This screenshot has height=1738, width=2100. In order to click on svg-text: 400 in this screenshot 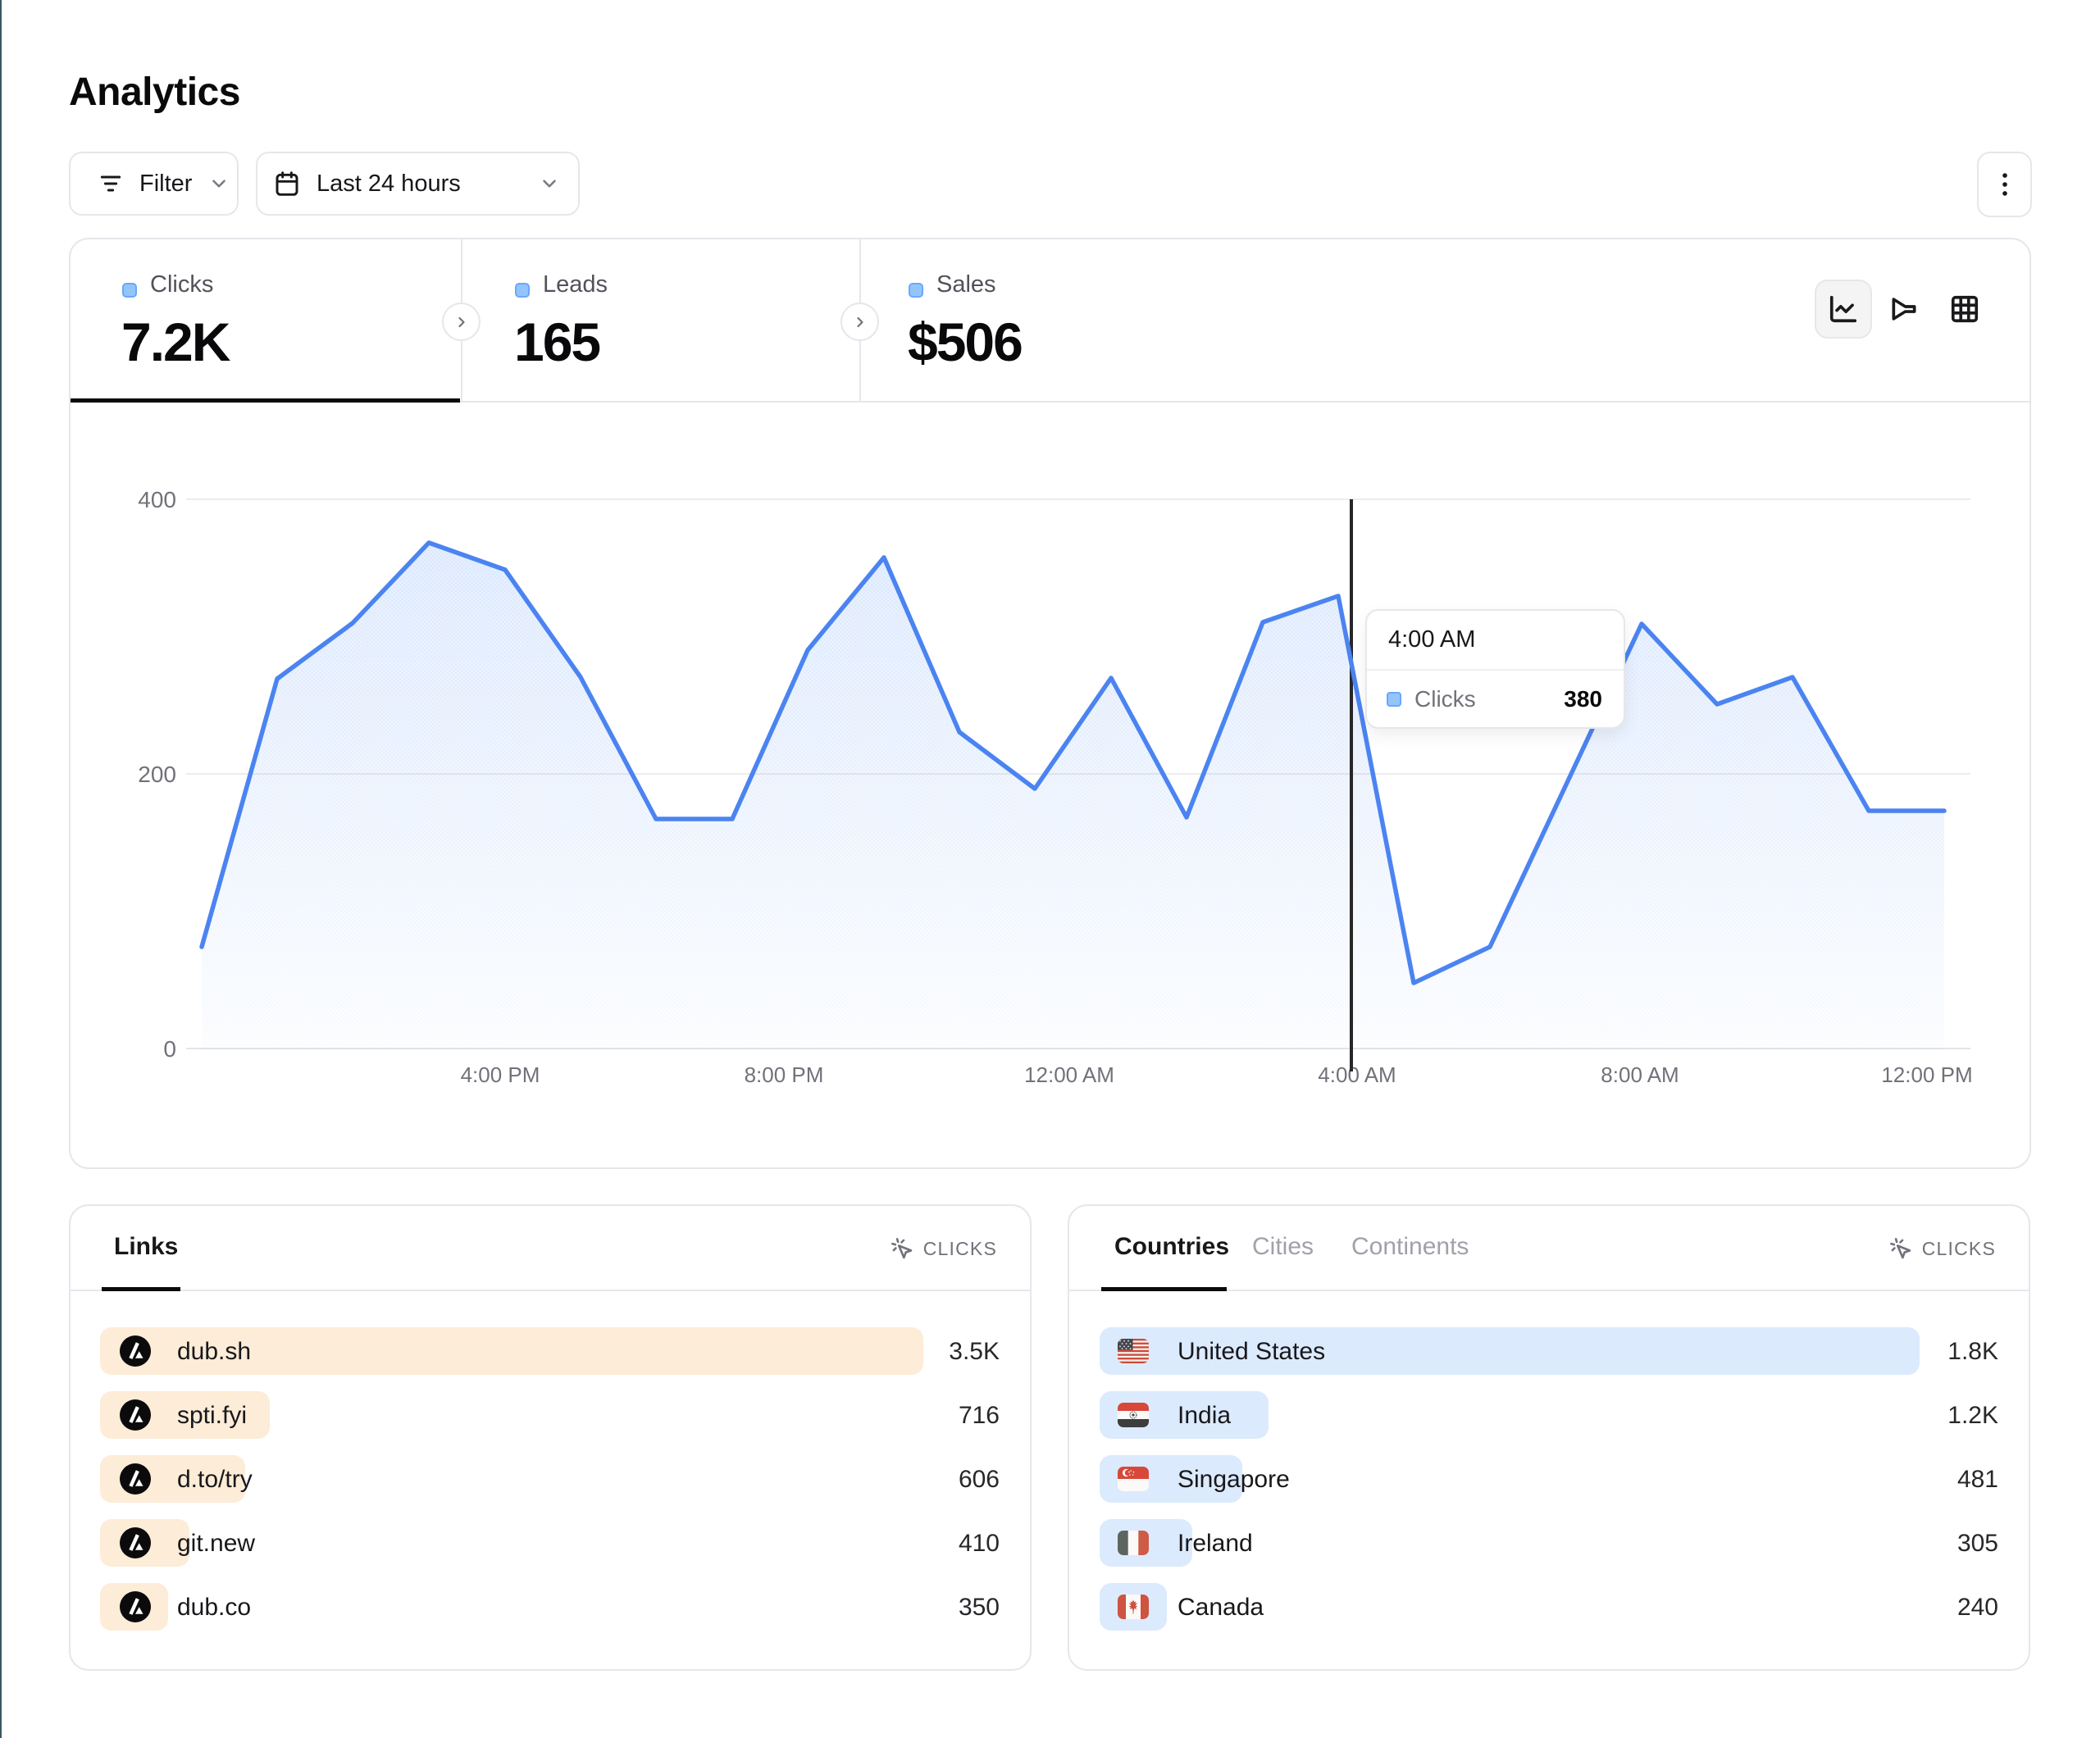, I will do `click(157, 499)`.